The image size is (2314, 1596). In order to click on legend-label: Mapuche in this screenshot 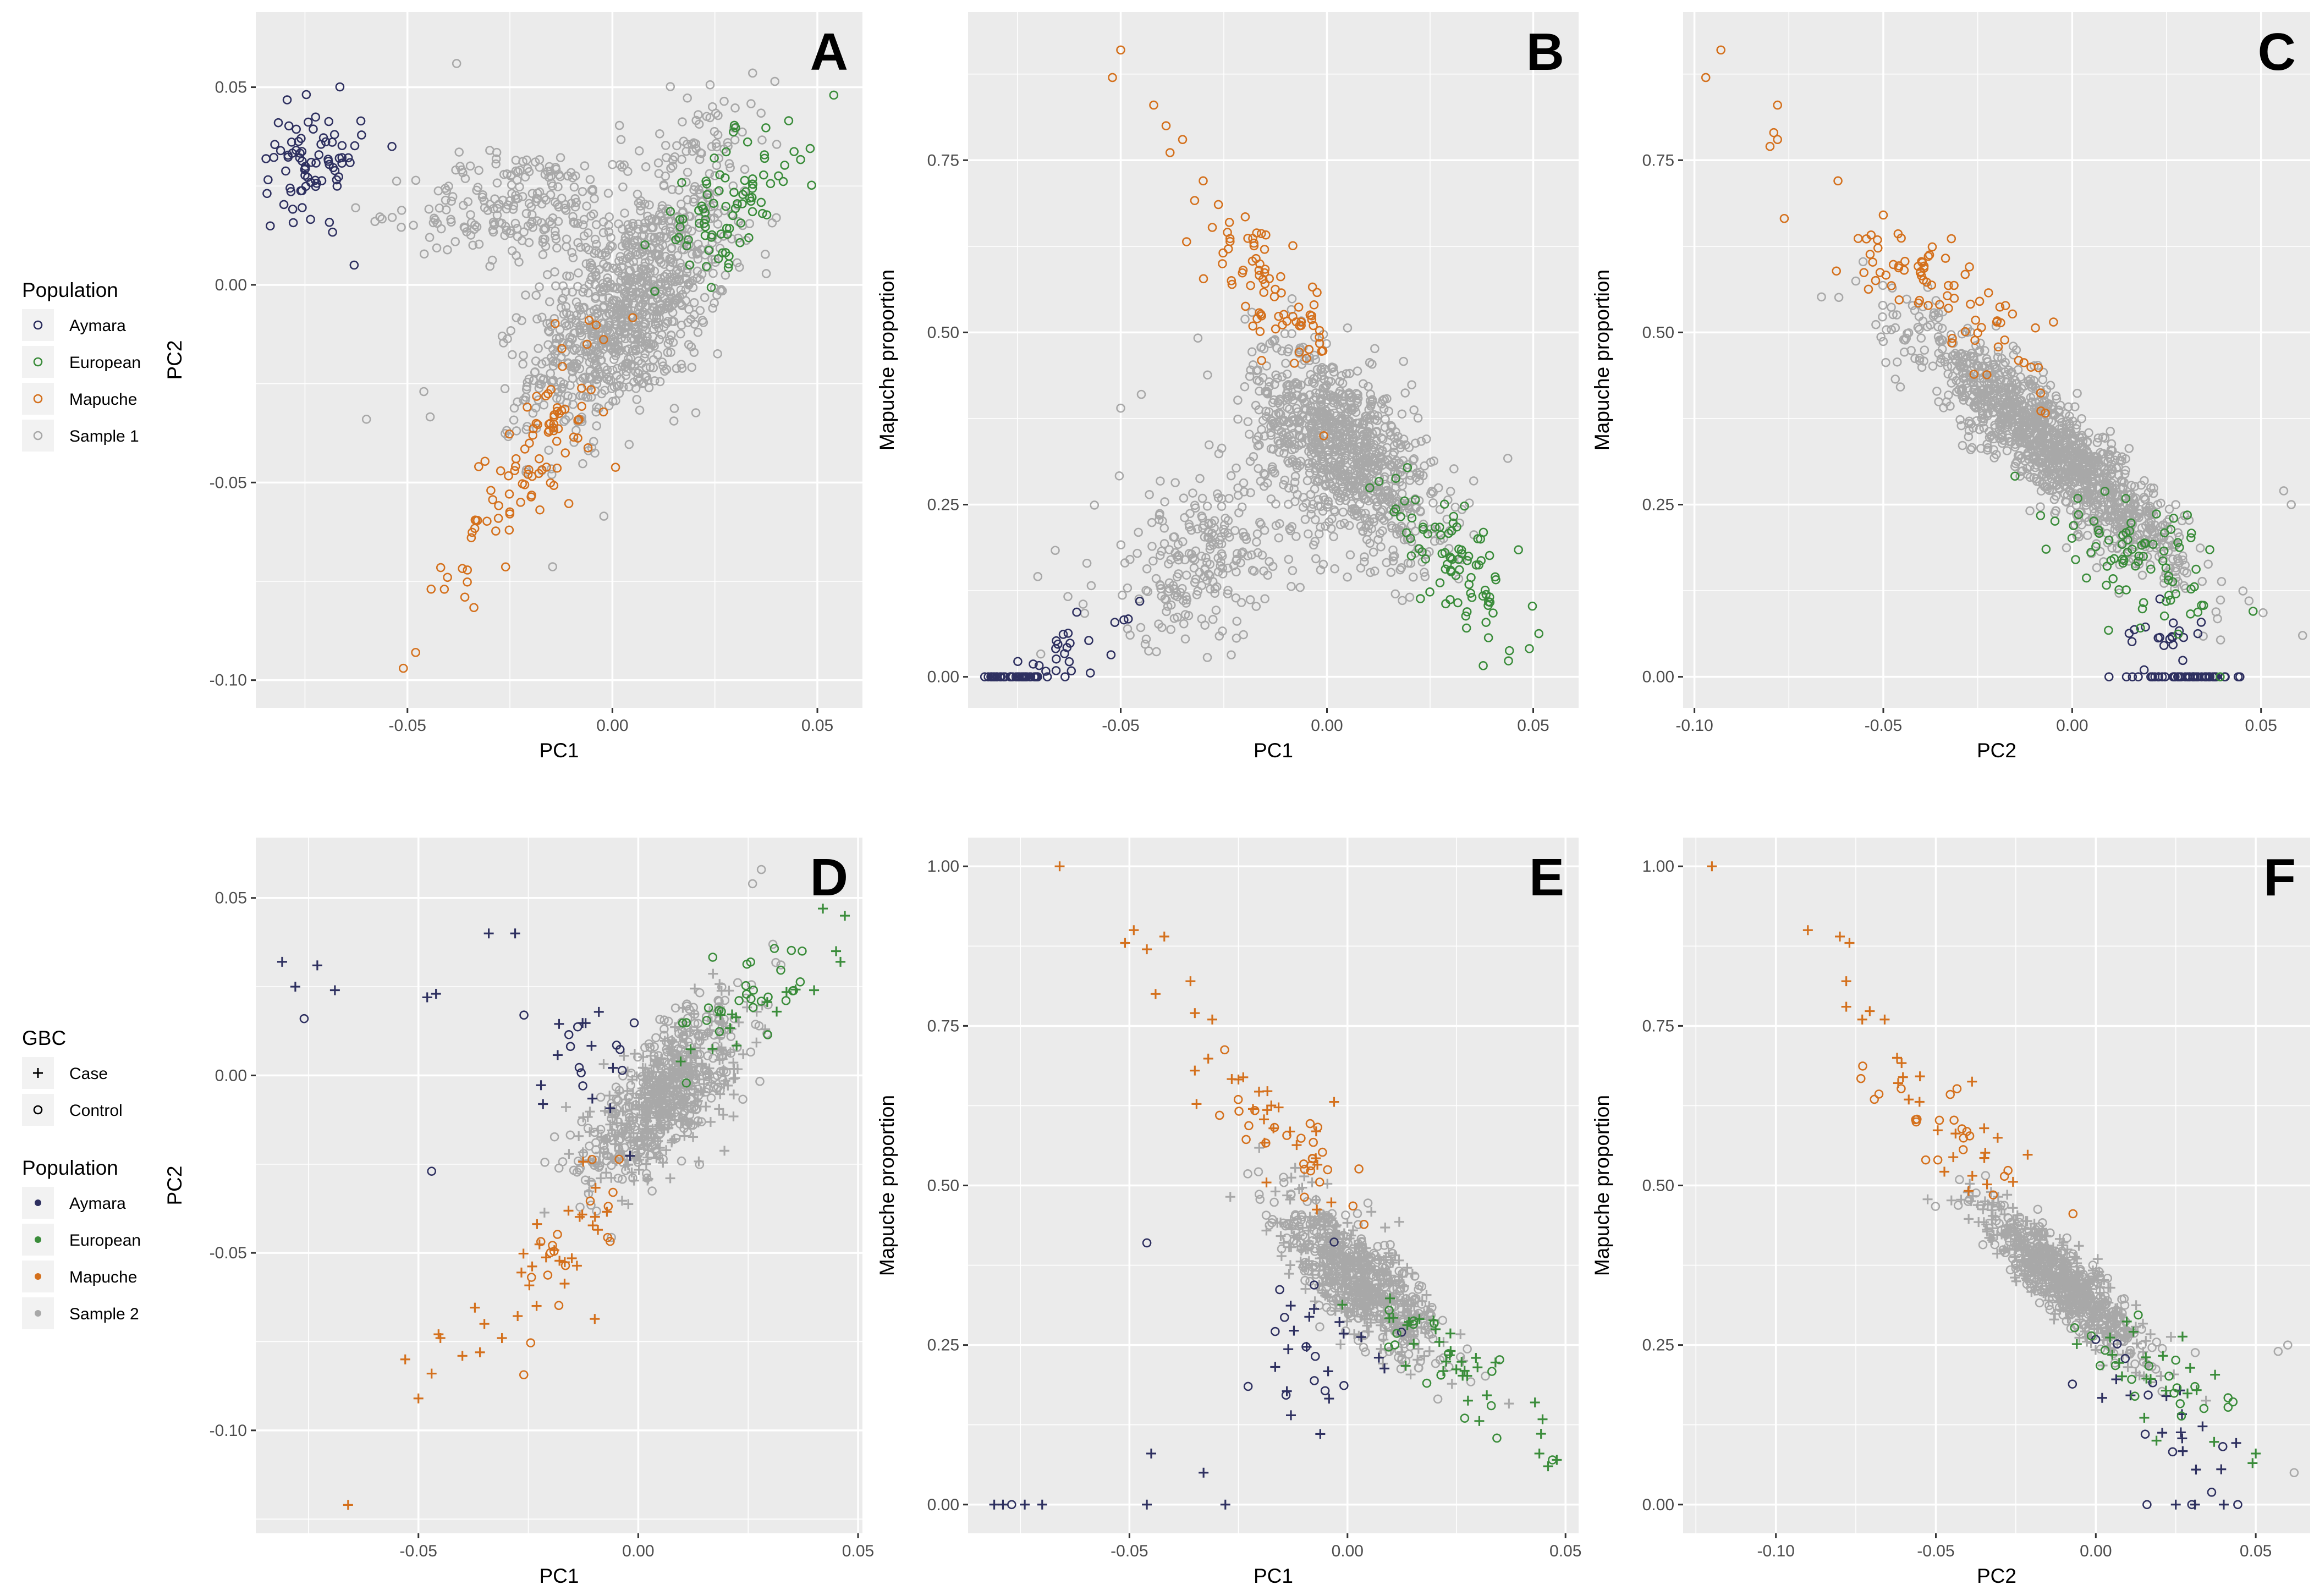, I will do `click(103, 400)`.